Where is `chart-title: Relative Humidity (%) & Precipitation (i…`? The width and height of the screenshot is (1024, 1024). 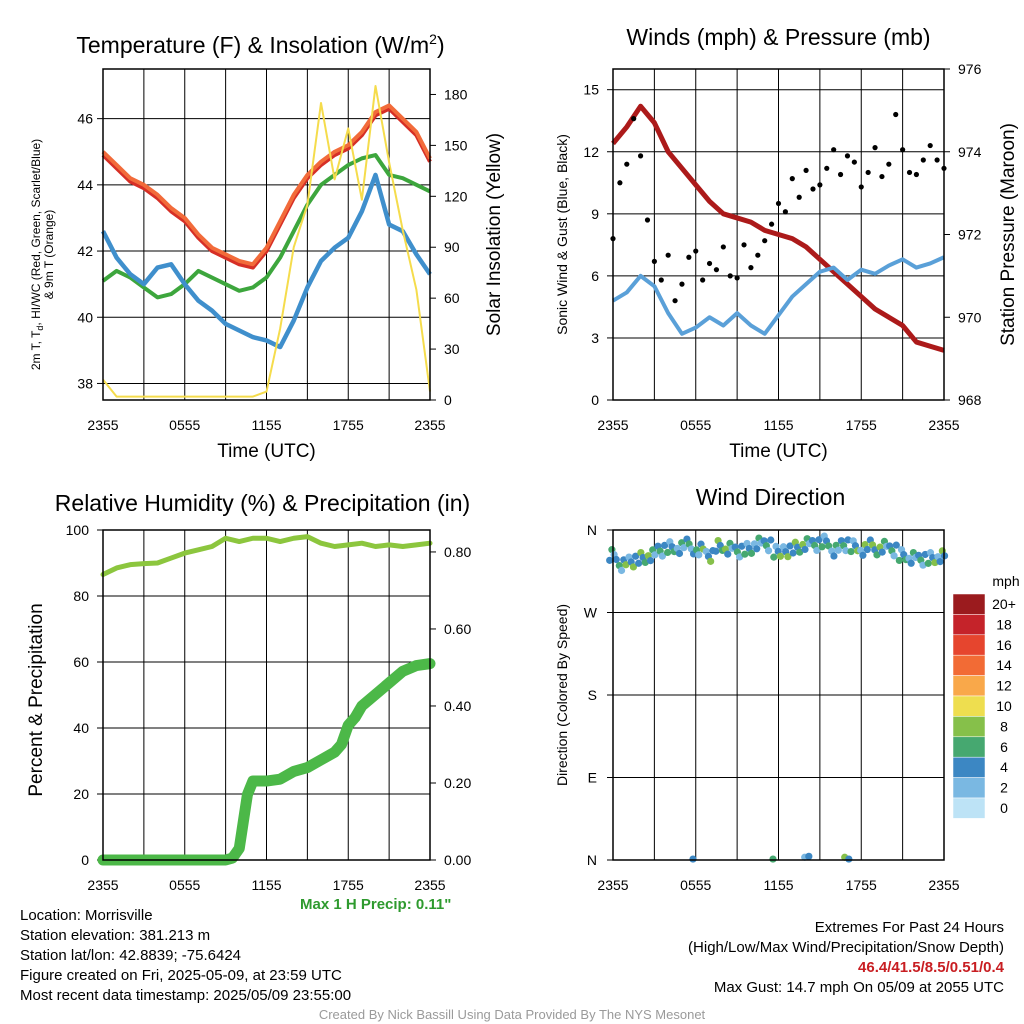
chart-title: Relative Humidity (%) & Precipitation (i… is located at coordinates (262, 503).